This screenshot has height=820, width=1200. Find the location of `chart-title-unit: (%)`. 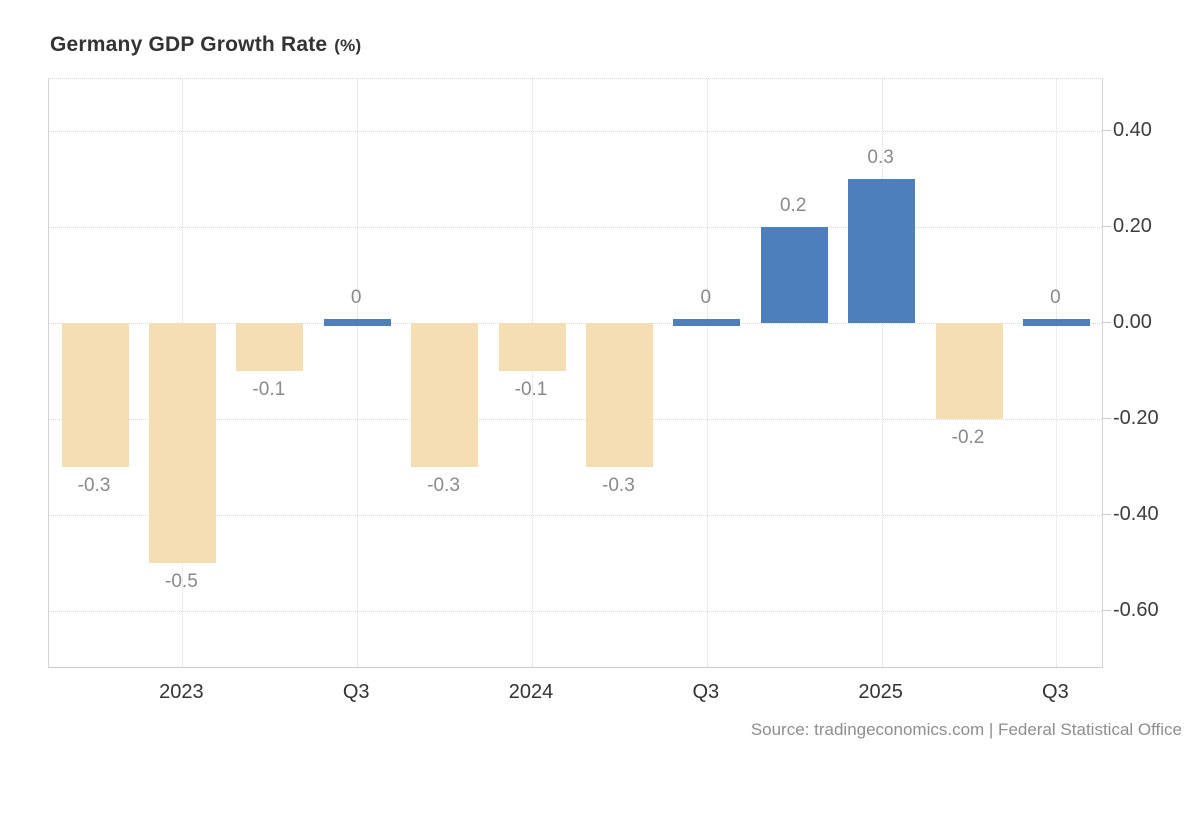

chart-title-unit: (%) is located at coordinates (348, 45).